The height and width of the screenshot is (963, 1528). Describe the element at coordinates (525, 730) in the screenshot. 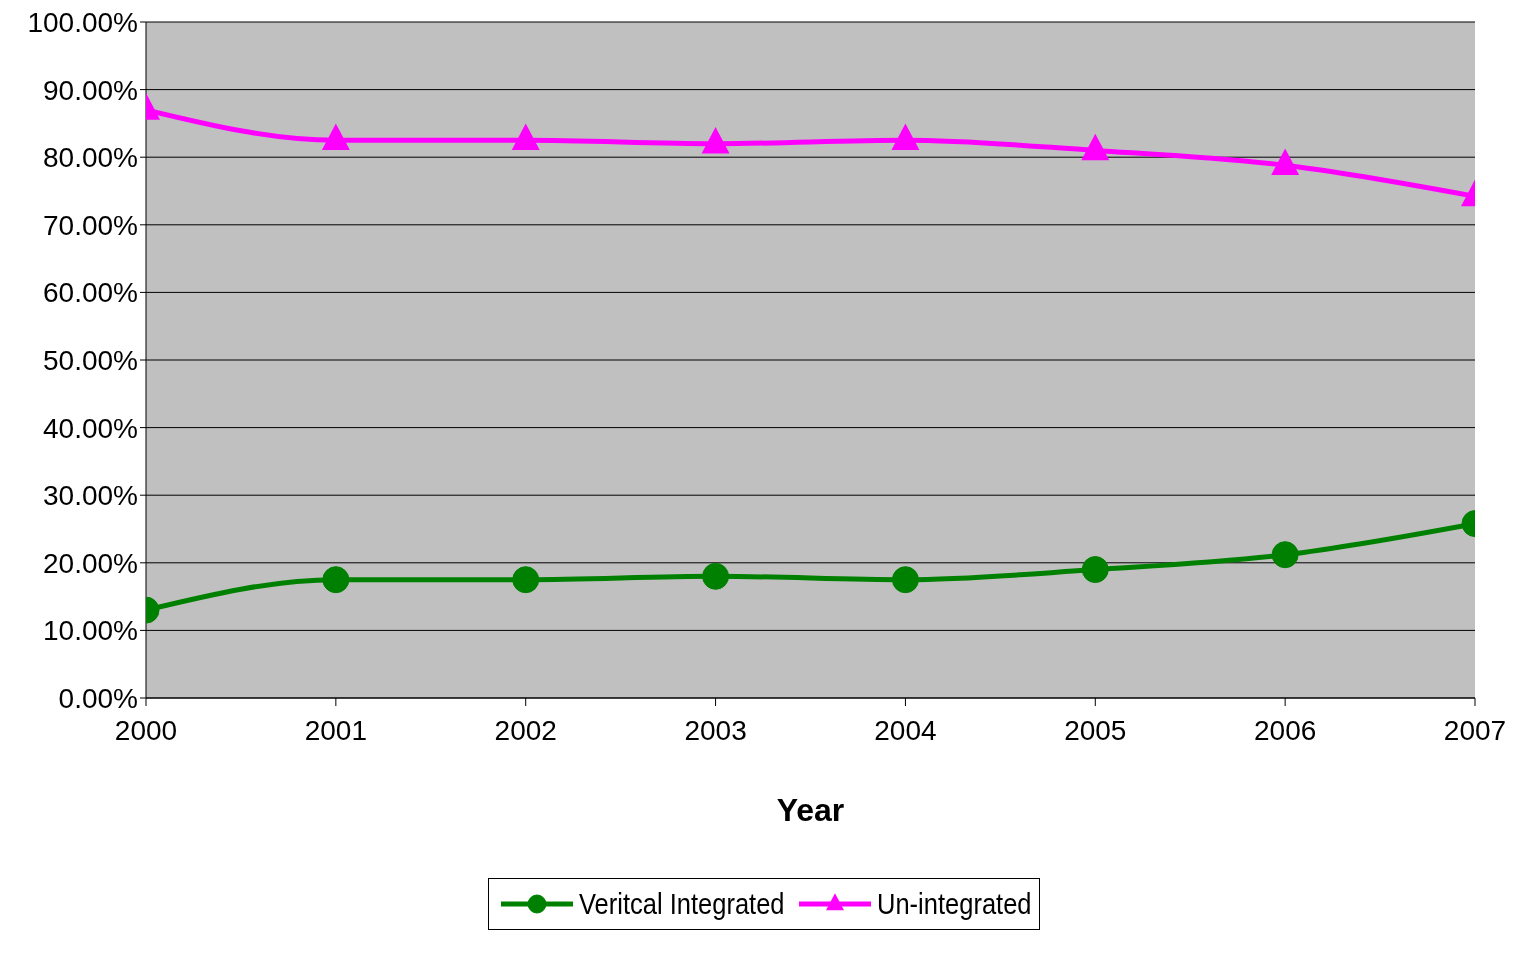

I see `x-tick-label: 2002` at that location.